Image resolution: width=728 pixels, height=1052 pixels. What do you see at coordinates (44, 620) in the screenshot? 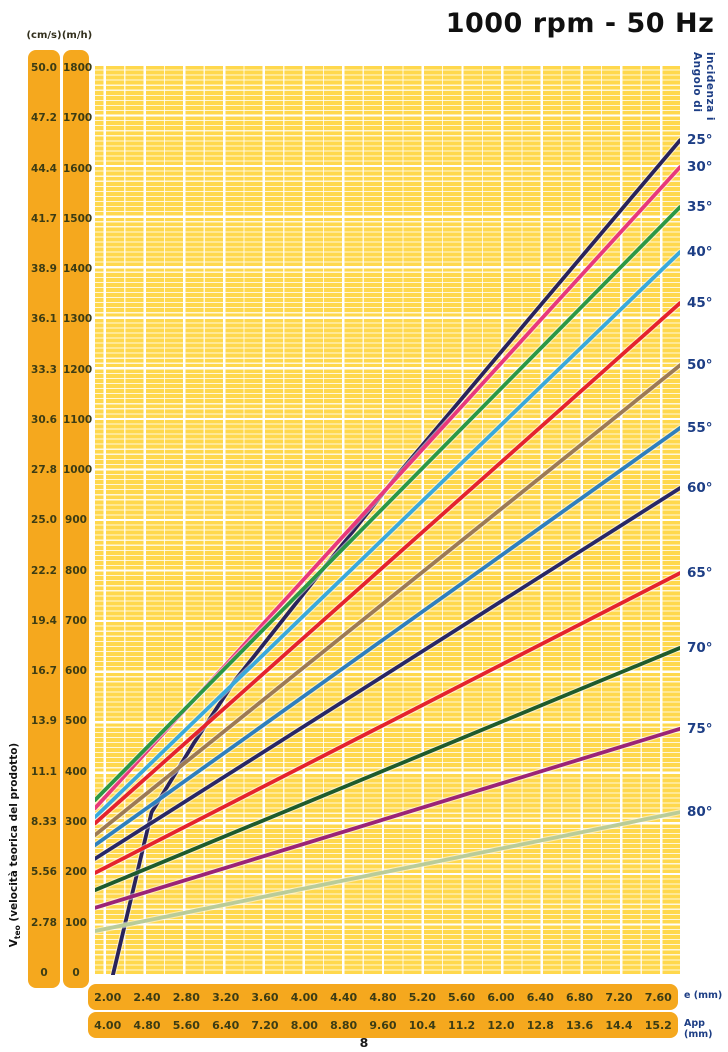
I see `y-axis-value-cms: 19.4` at bounding box center [44, 620].